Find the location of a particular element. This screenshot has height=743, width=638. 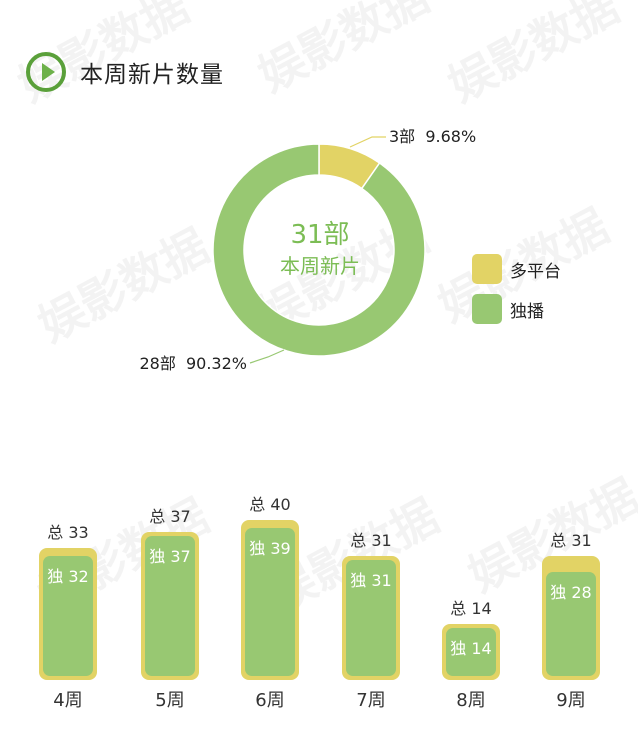

bar-exclusive-label: 独 14 is located at coordinates (470, 648).